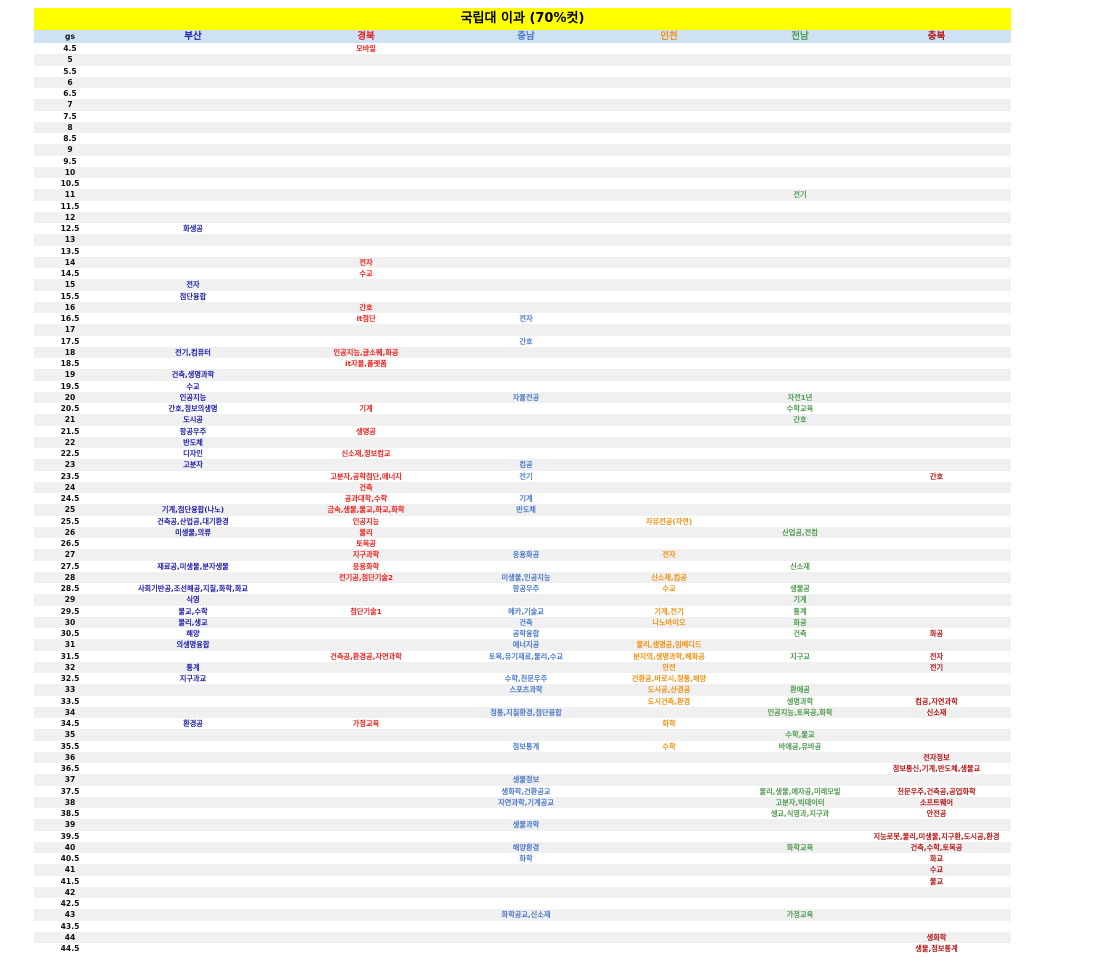  Describe the element at coordinates (522, 71) in the screenshot. I see `table-row: 5.5` at that location.